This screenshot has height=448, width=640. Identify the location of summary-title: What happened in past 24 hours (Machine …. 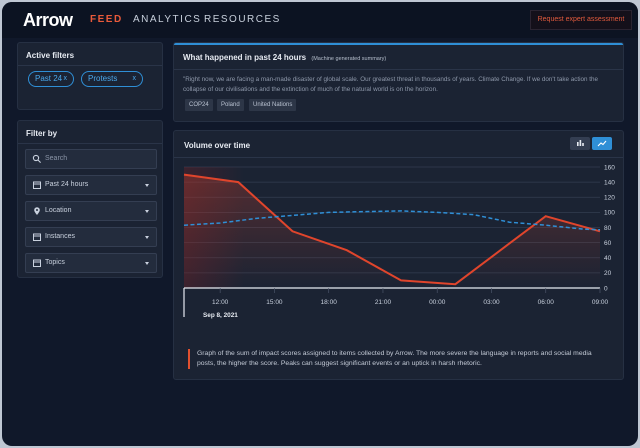
(284, 57).